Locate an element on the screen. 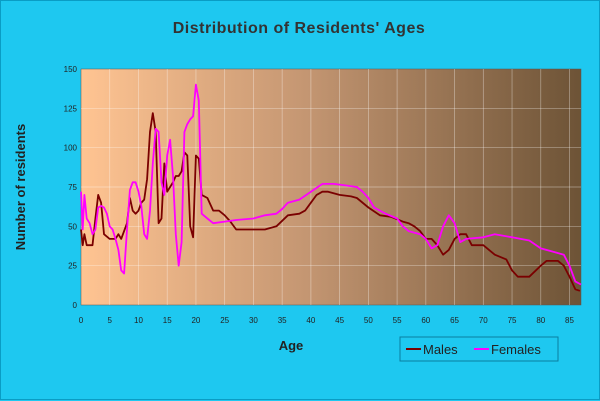 Image resolution: width=600 pixels, height=401 pixels. x-tick-label: 0 is located at coordinates (81, 320).